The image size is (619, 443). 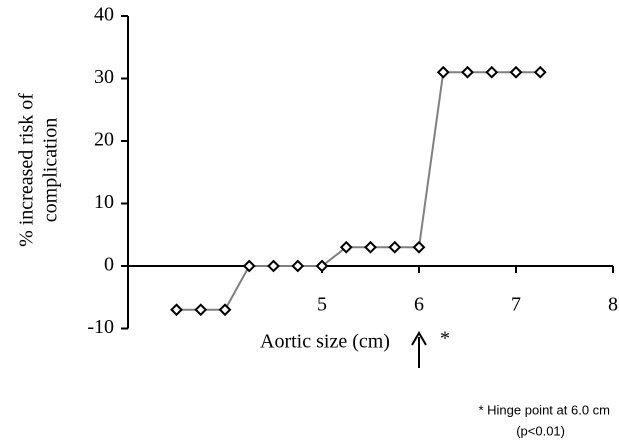 I want to click on x-tick-label: 7, so click(x=516, y=305).